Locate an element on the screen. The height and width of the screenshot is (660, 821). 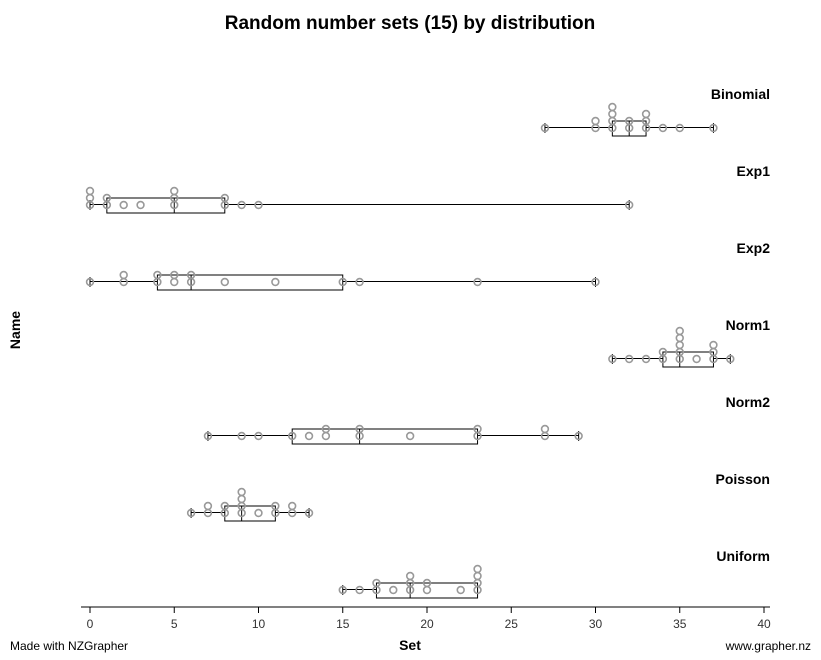
x-tick-label: 25 is located at coordinates (512, 624).